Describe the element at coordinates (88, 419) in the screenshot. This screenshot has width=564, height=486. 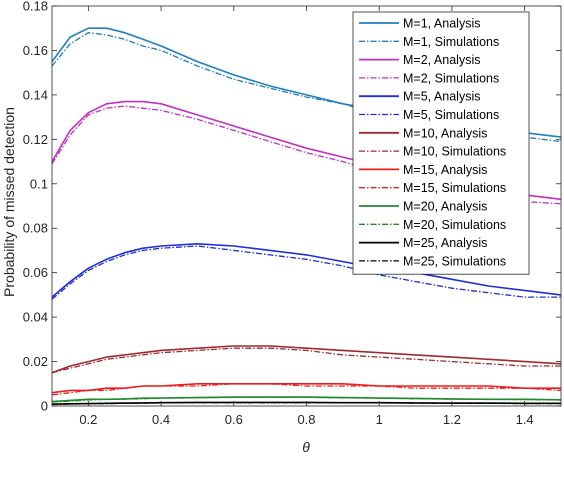
I see `x-tick-label: 0.2` at that location.